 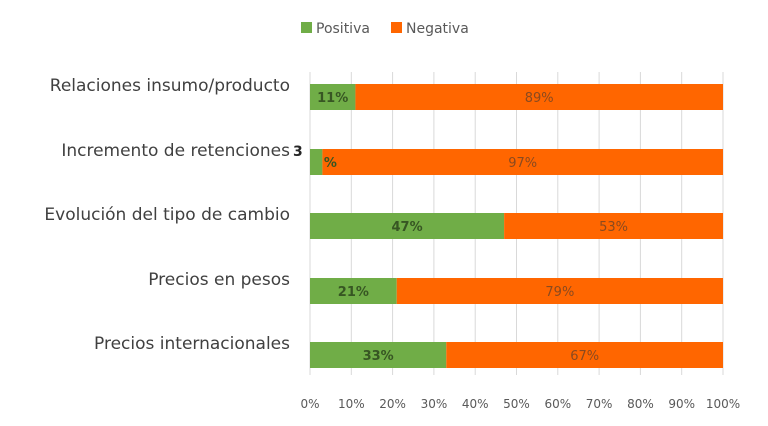 I want to click on x-tick-label: 30%, so click(x=434, y=404).